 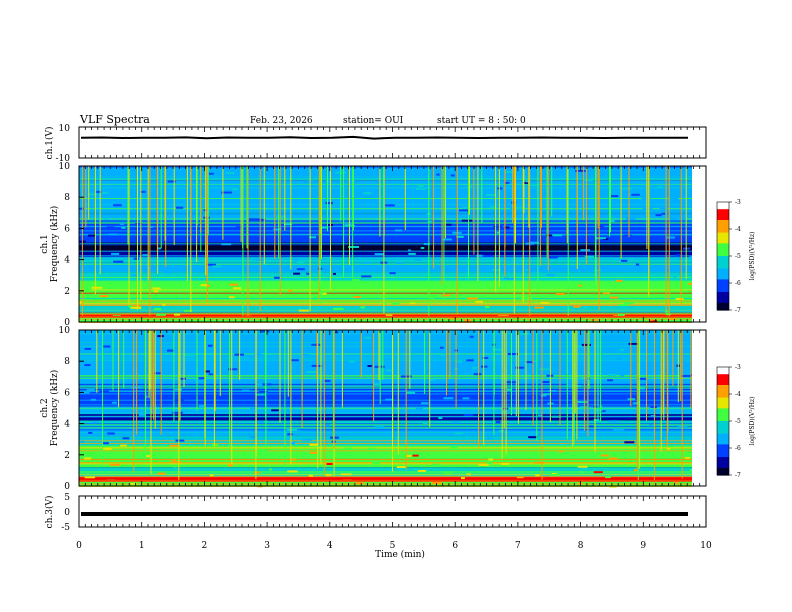 I want to click on ch2-yticks-label-8: 8, so click(x=67, y=362).